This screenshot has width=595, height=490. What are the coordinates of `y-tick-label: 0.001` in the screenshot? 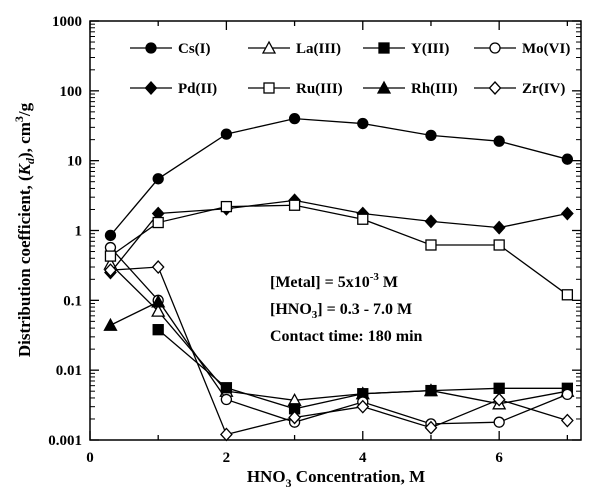 It's located at (65, 441).